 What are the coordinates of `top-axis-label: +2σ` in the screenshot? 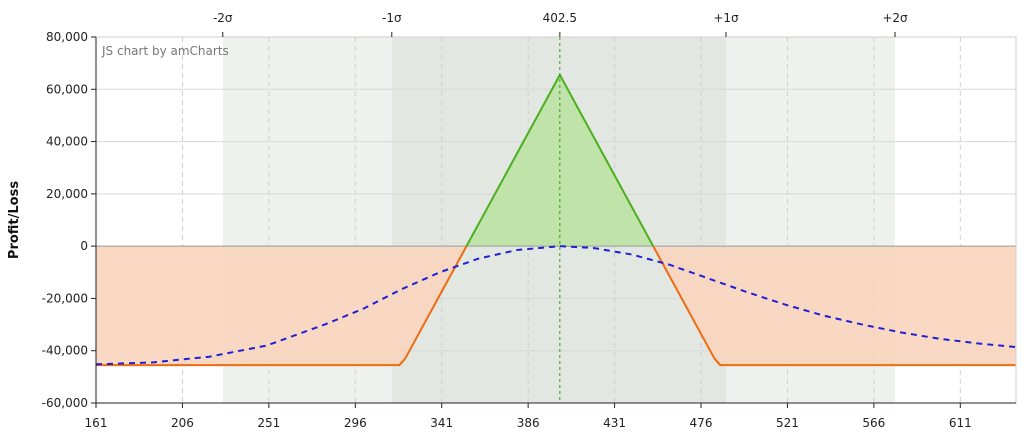 It's located at (895, 18).